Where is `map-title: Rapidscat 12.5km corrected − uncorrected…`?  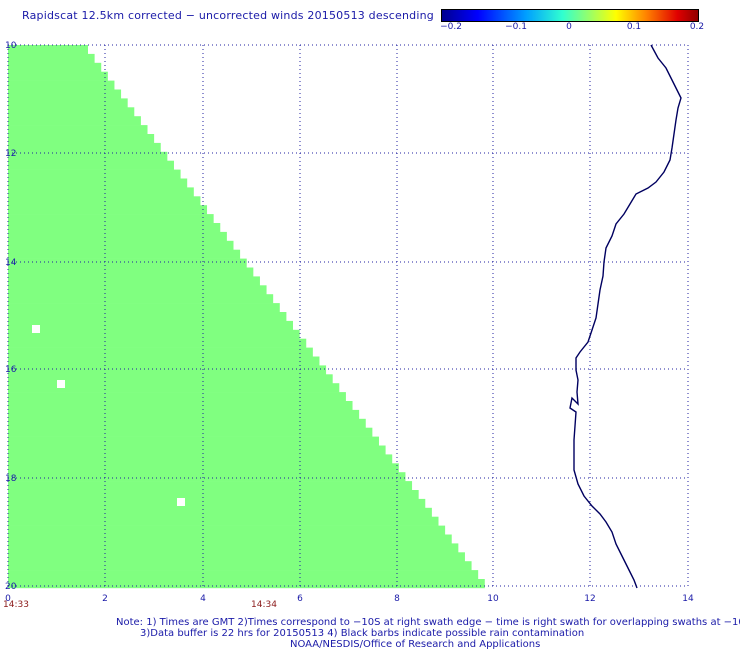
map-title: Rapidscat 12.5km corrected − uncorrected… is located at coordinates (228, 15).